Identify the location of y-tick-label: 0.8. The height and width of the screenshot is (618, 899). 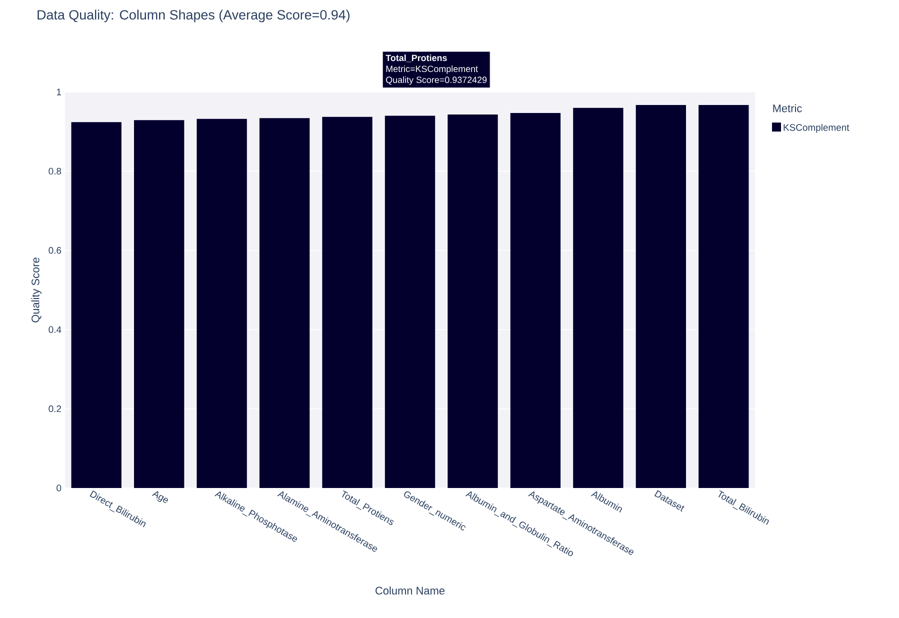
(55, 171).